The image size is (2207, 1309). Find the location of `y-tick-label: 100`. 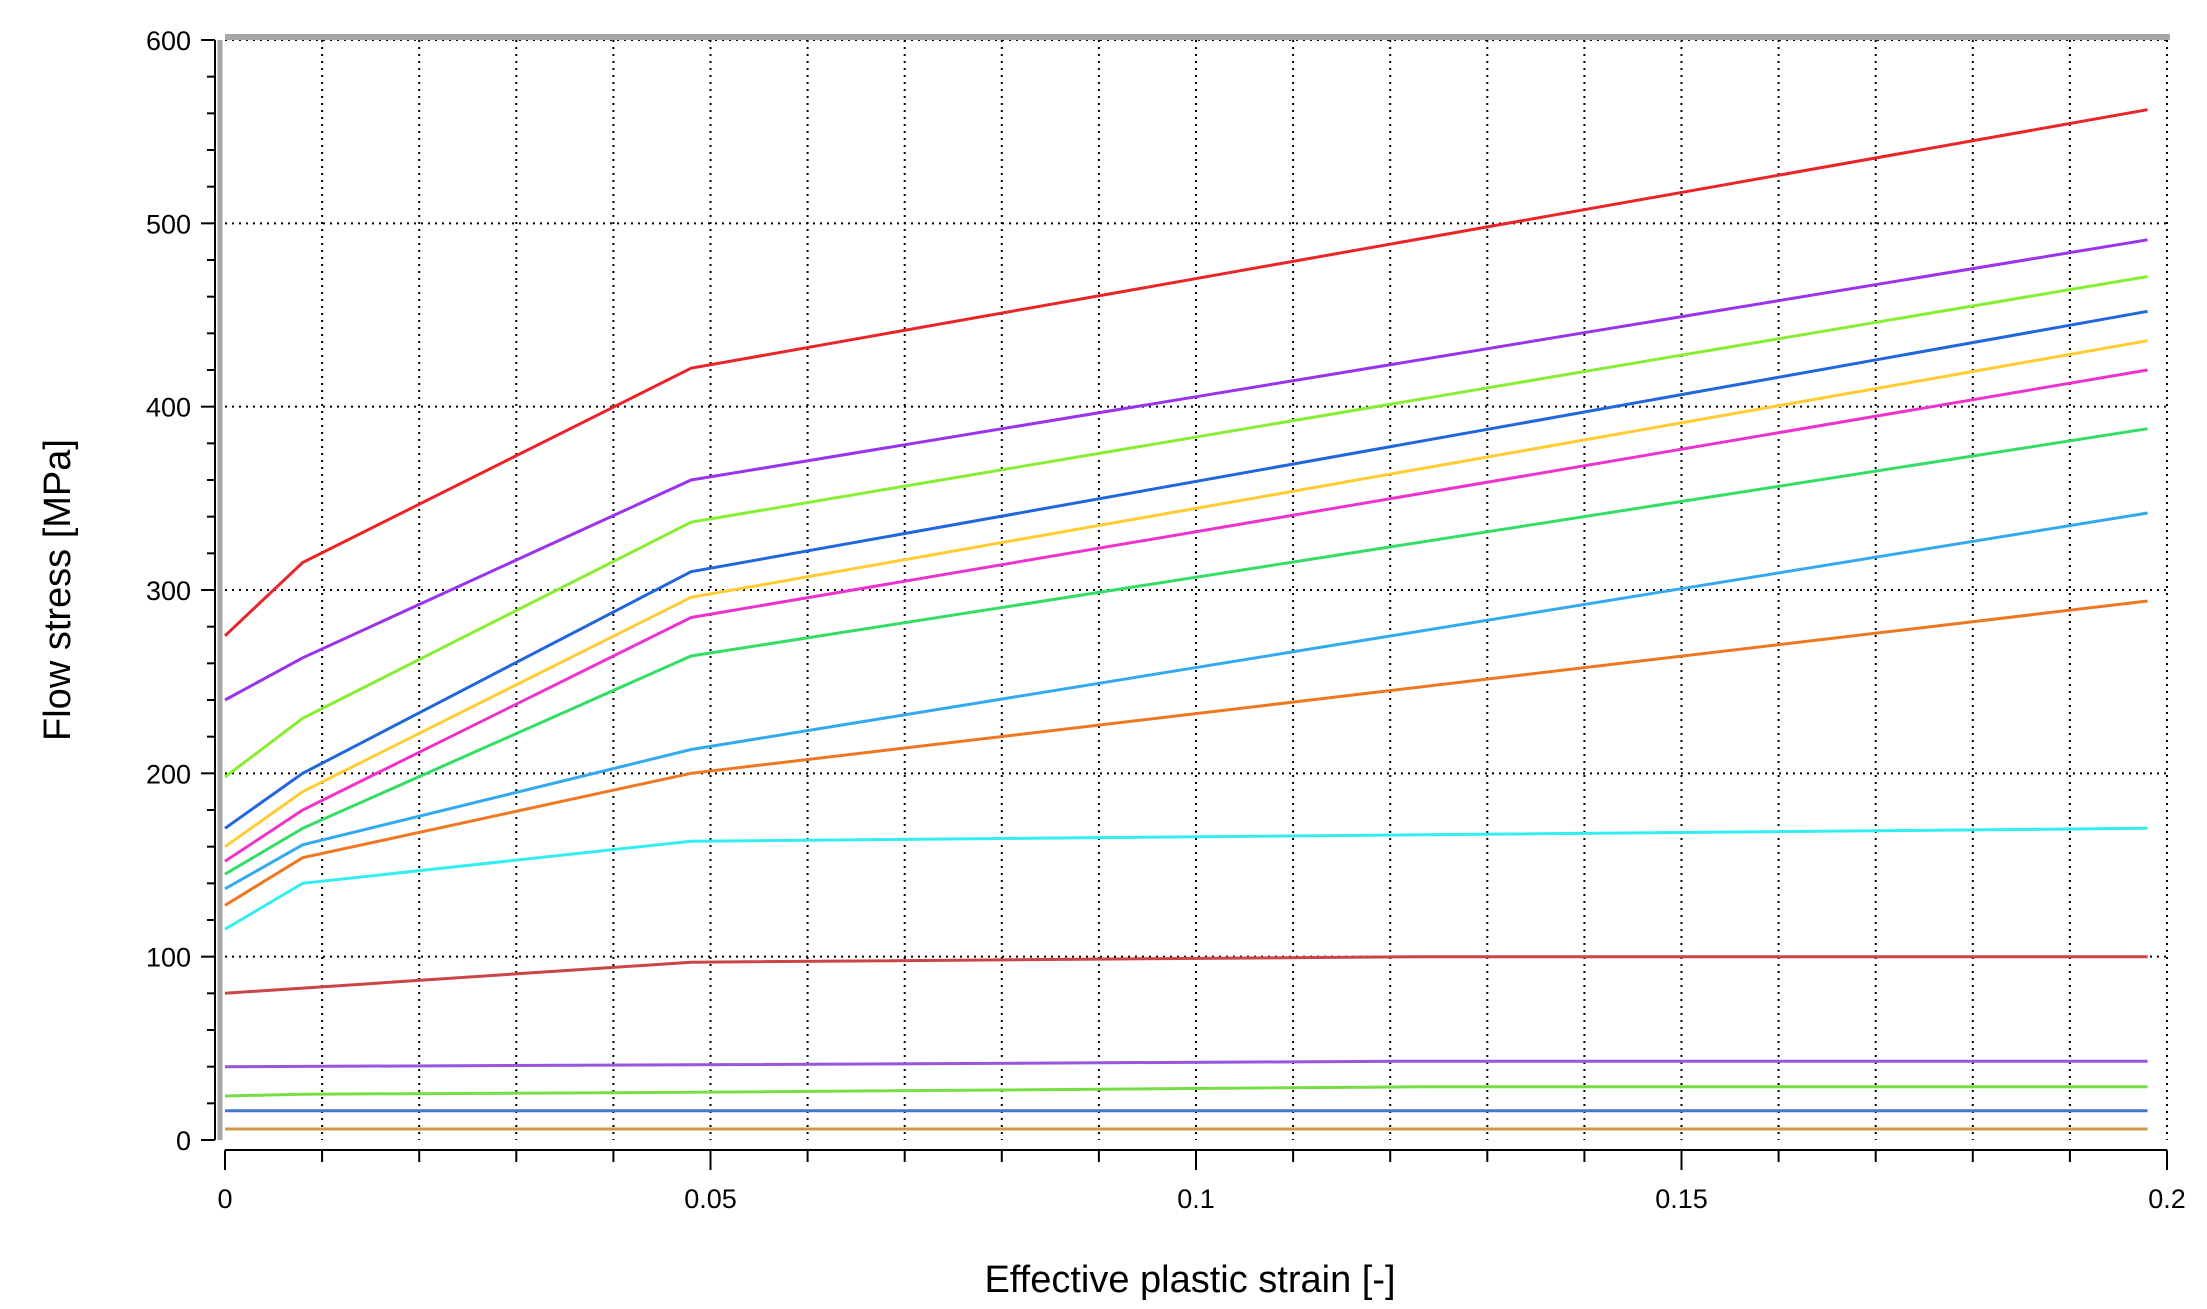

y-tick-label: 100 is located at coordinates (168, 958).